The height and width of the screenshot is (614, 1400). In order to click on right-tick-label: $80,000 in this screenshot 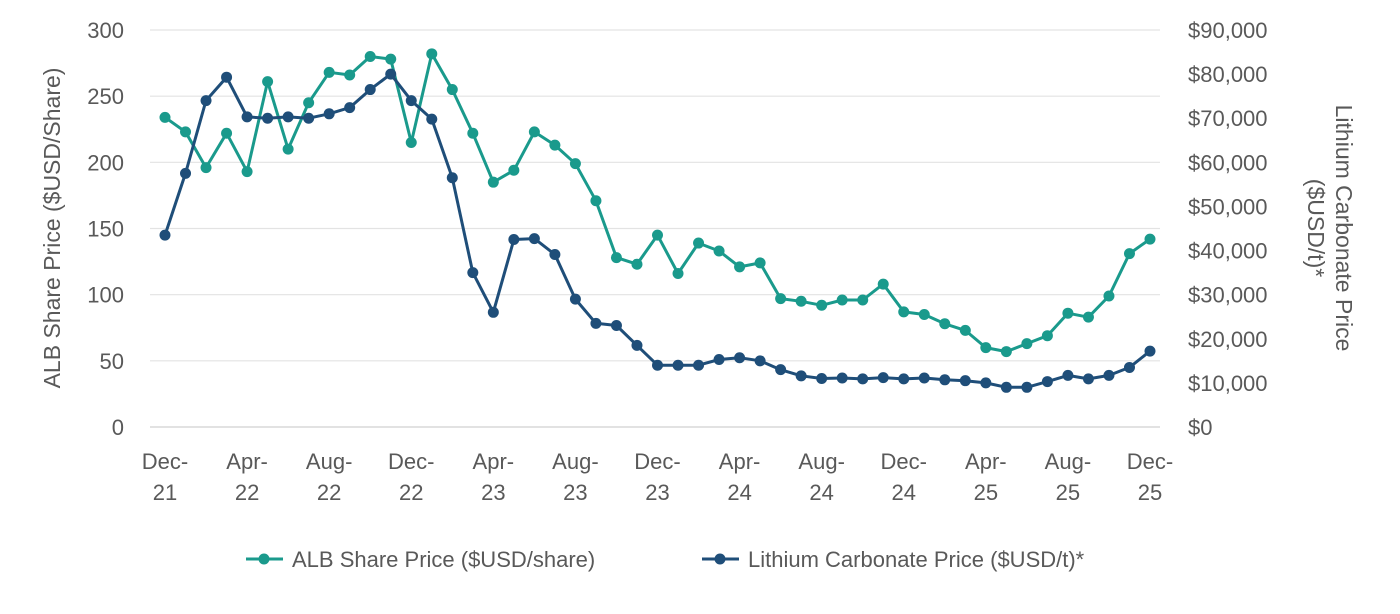, I will do `click(1228, 74)`.